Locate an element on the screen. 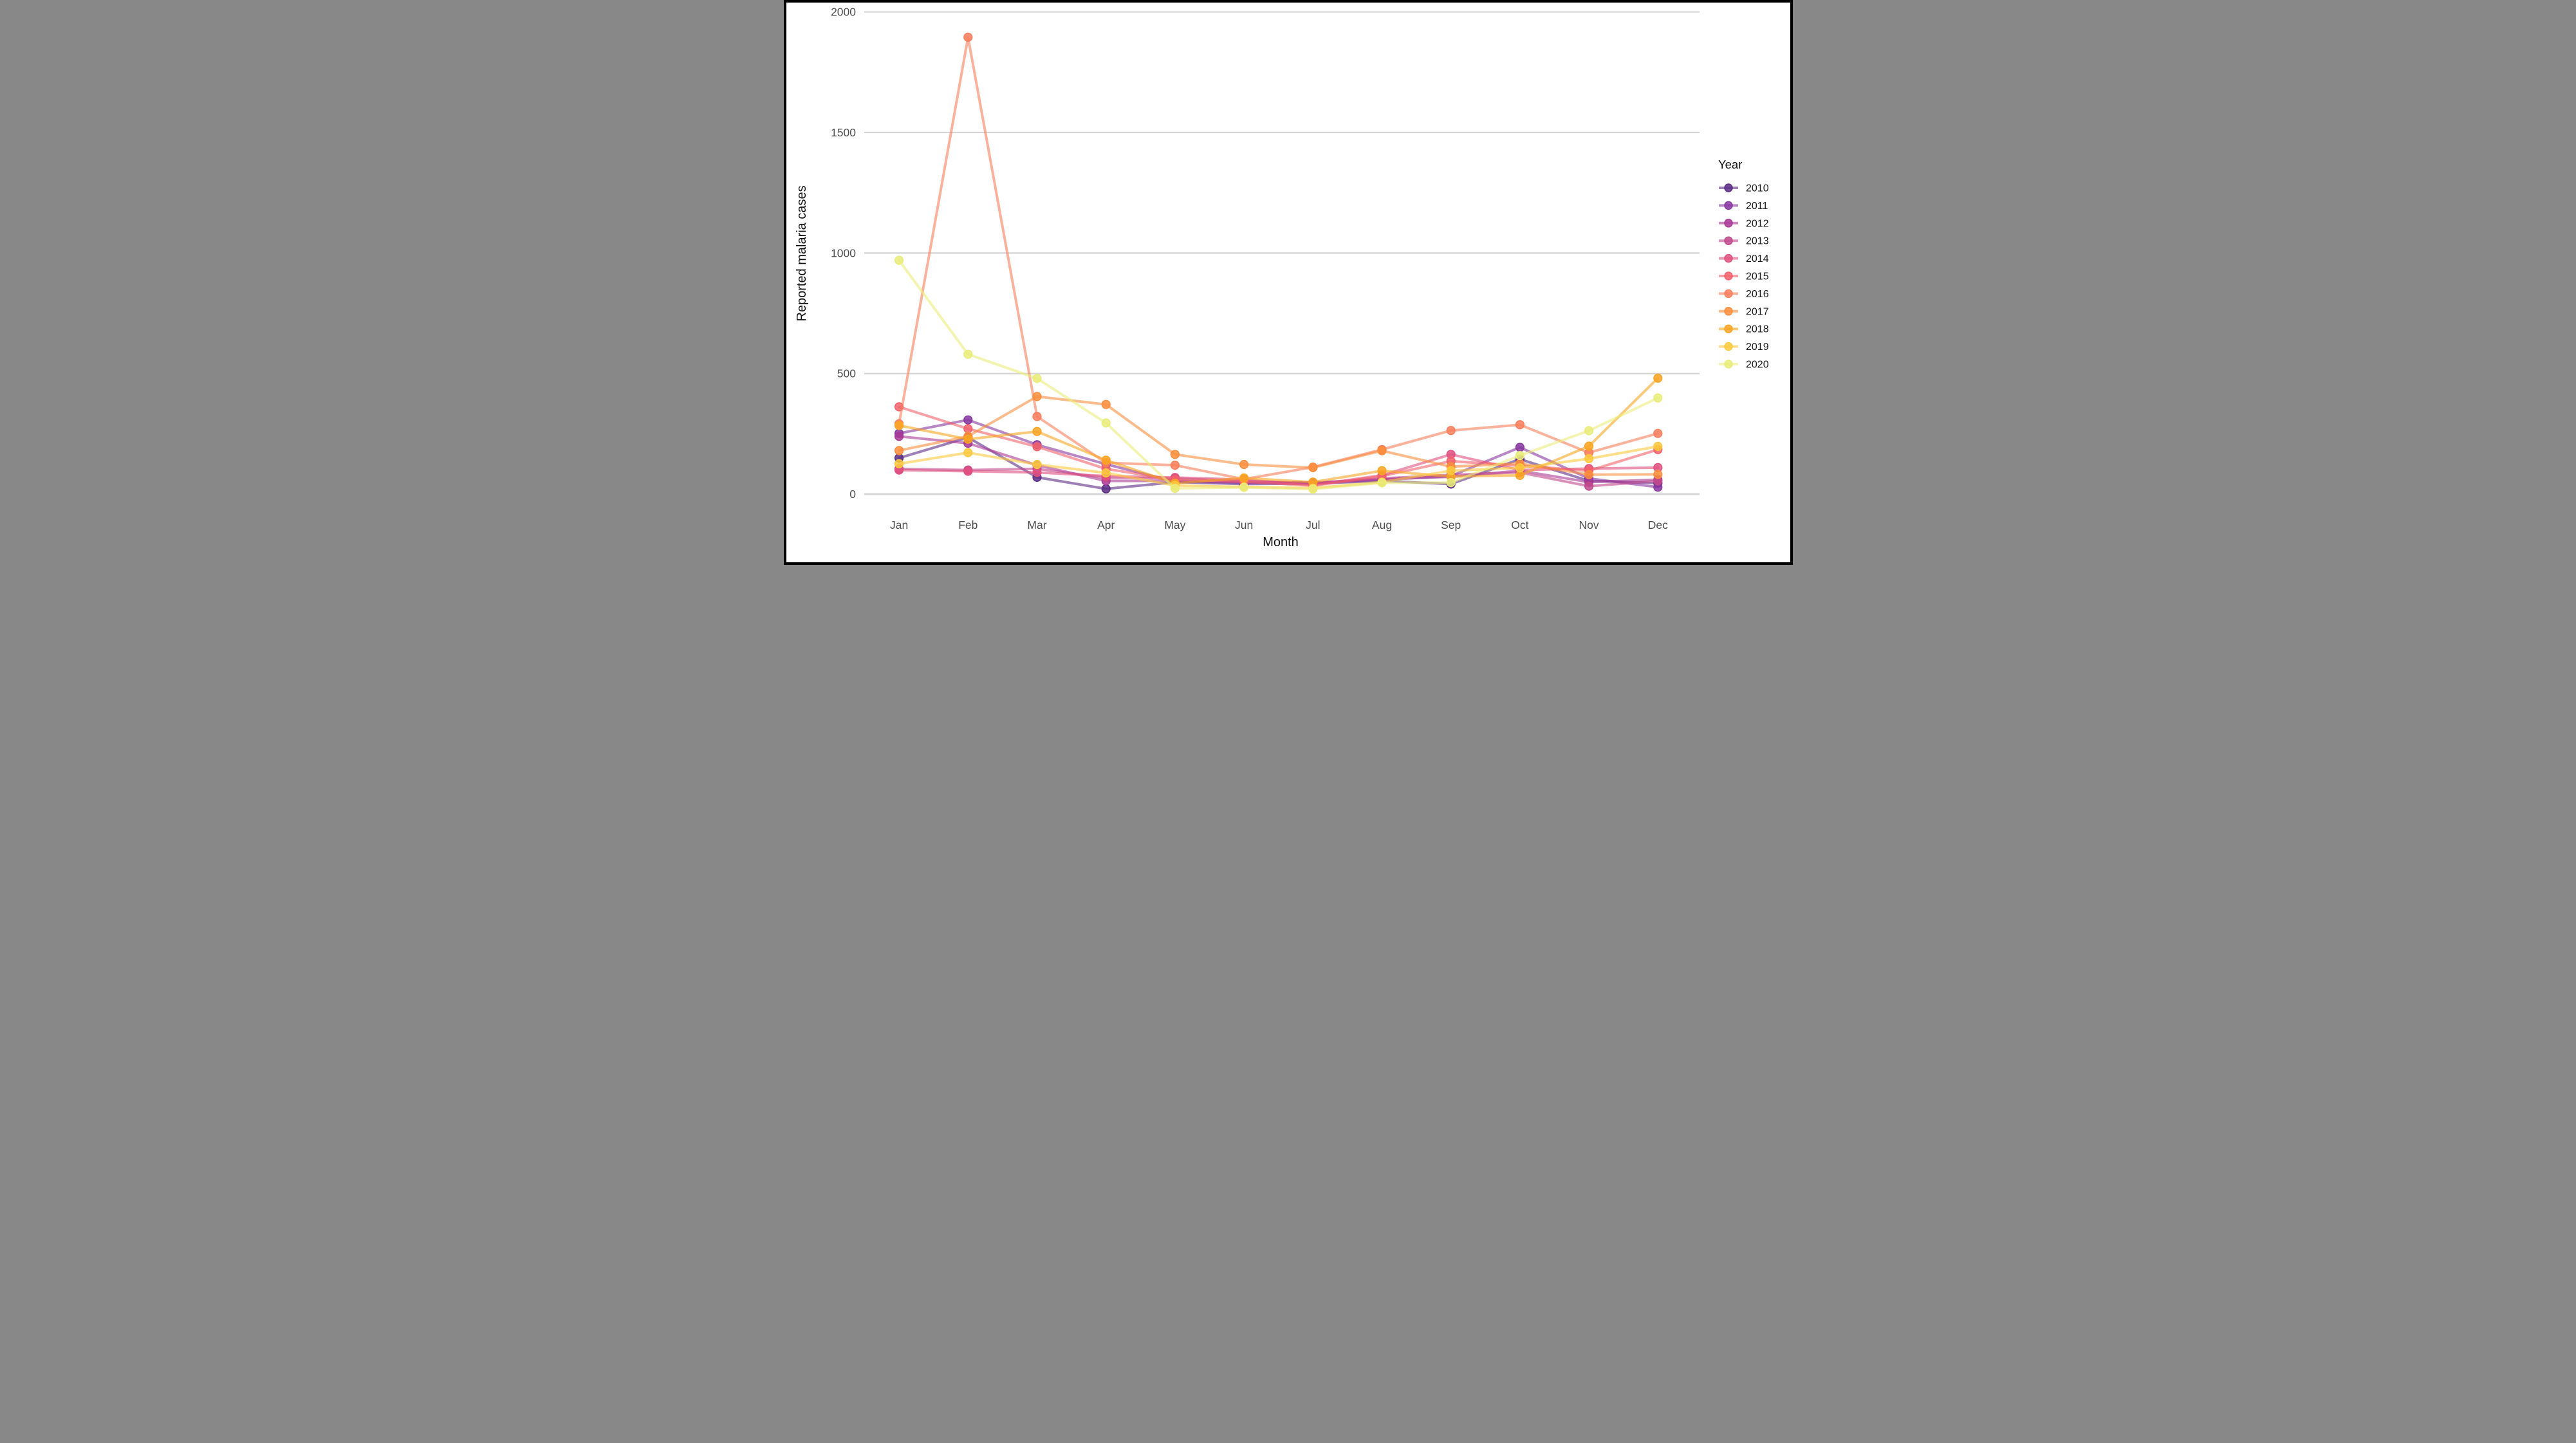 This screenshot has width=2576, height=1443. data-point-2013-nov is located at coordinates (1589, 486).